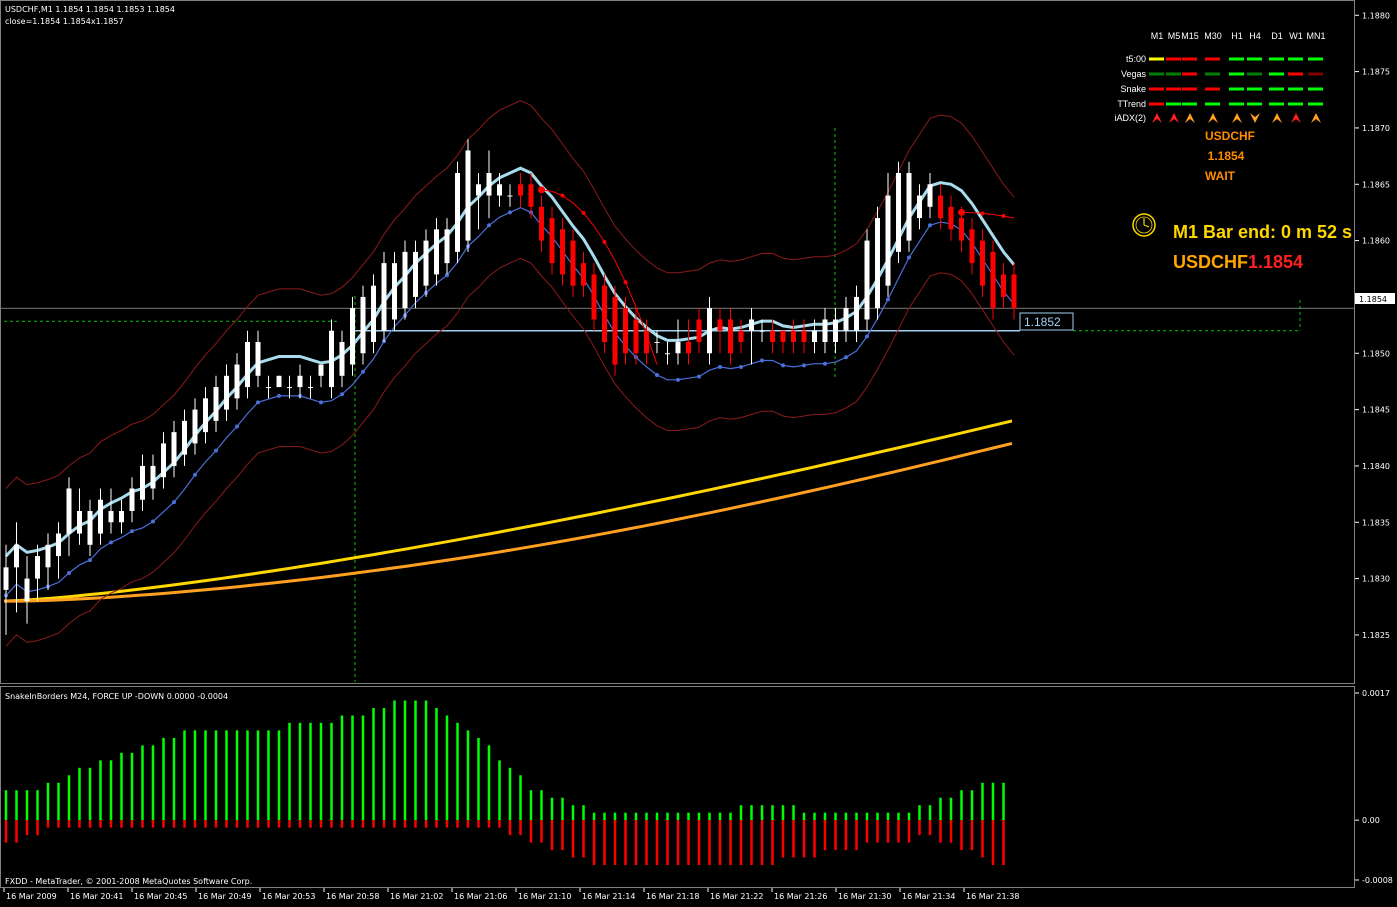 The width and height of the screenshot is (1397, 907). What do you see at coordinates (31, 896) in the screenshot?
I see `time-tick-label: 16 Mar 2009` at bounding box center [31, 896].